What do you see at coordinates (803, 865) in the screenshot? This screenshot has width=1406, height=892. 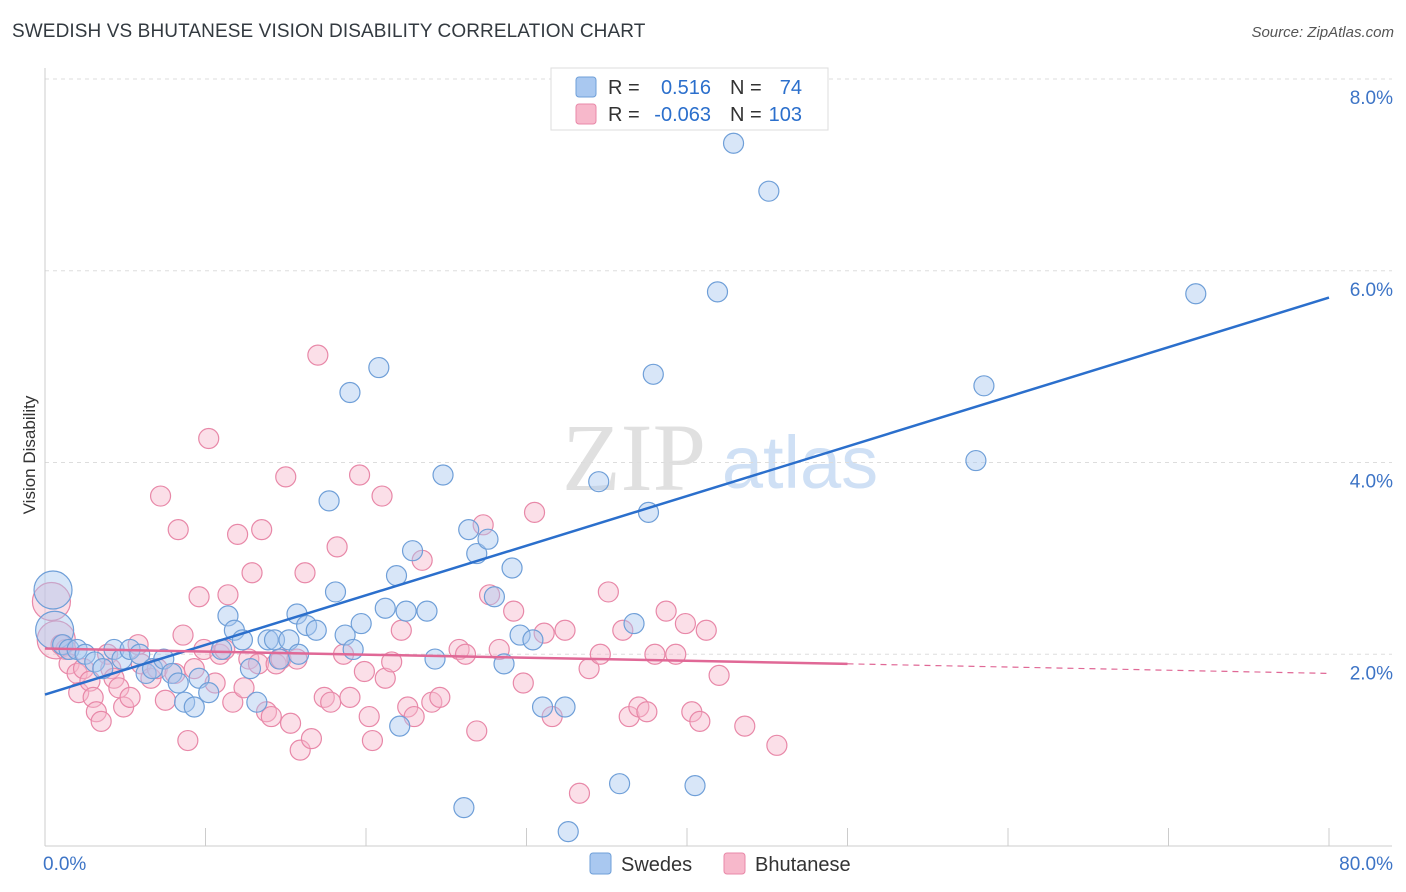 I see `legend-bhutanese-label: Bhutanese` at bounding box center [803, 865].